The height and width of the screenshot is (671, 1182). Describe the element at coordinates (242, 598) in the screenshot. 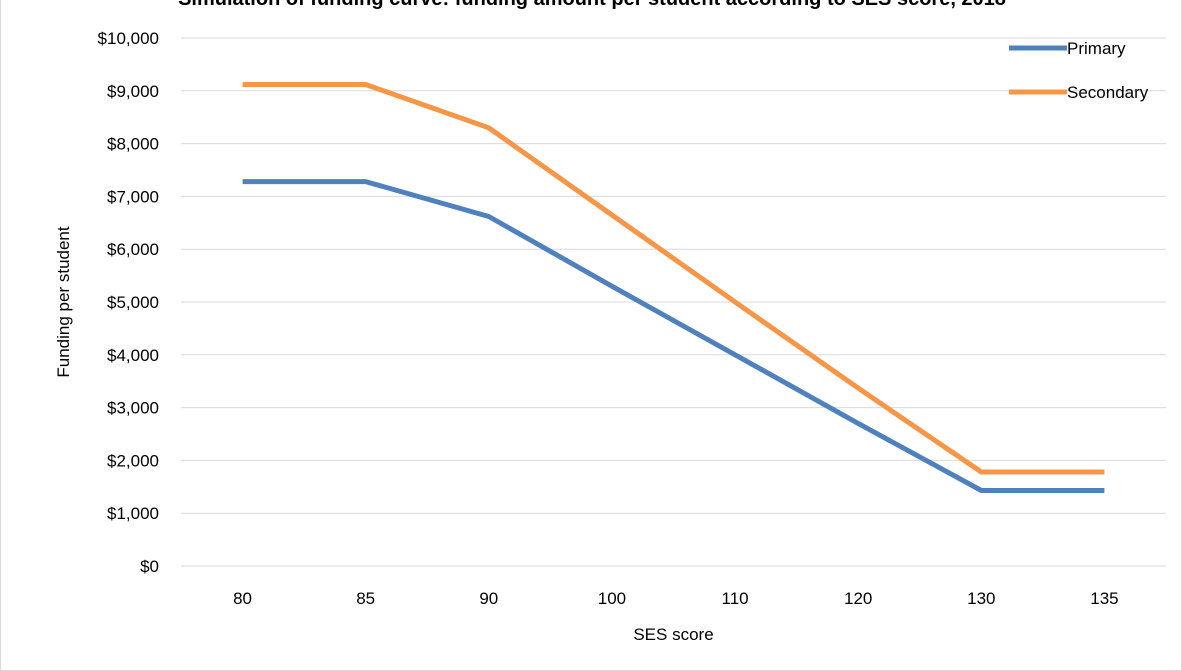

I see `x-tick-label: 80` at that location.